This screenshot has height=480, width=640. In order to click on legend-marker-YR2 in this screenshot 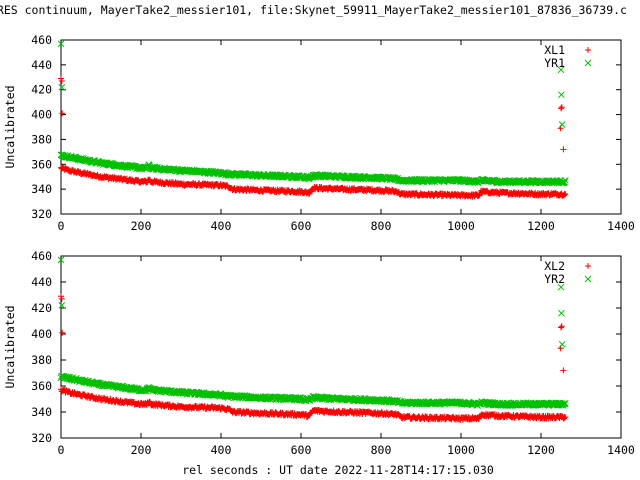, I will do `click(588, 279)`.